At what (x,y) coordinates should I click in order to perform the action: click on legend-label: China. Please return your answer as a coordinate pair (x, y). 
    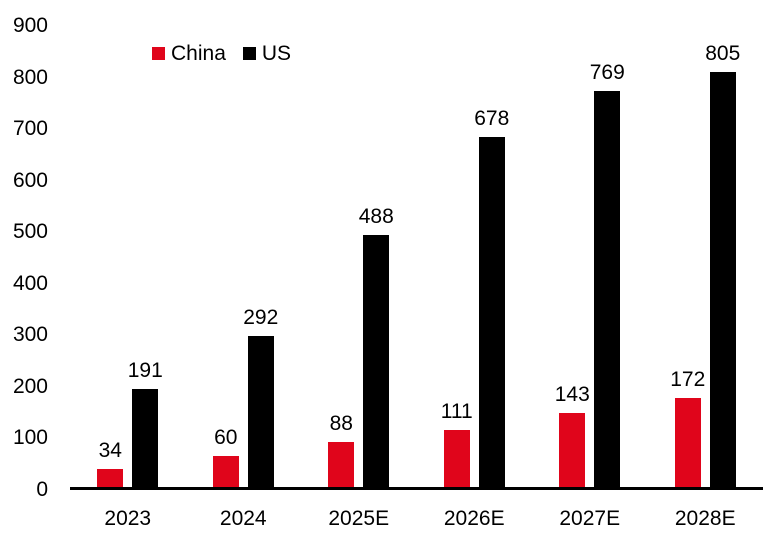
    Looking at the image, I should click on (198, 53).